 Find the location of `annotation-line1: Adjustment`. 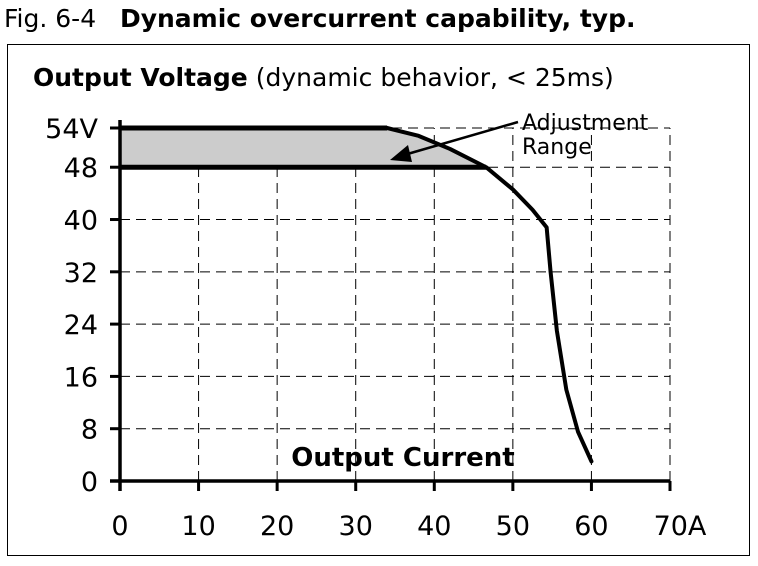

annotation-line1: Adjustment is located at coordinates (585, 123).